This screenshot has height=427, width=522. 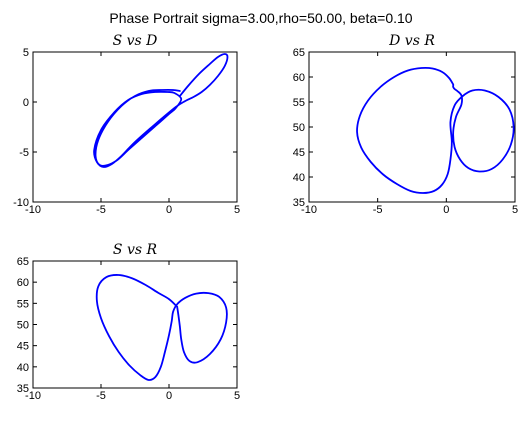 What do you see at coordinates (26, 53) in the screenshot?
I see `y-tick-label: 5` at bounding box center [26, 53].